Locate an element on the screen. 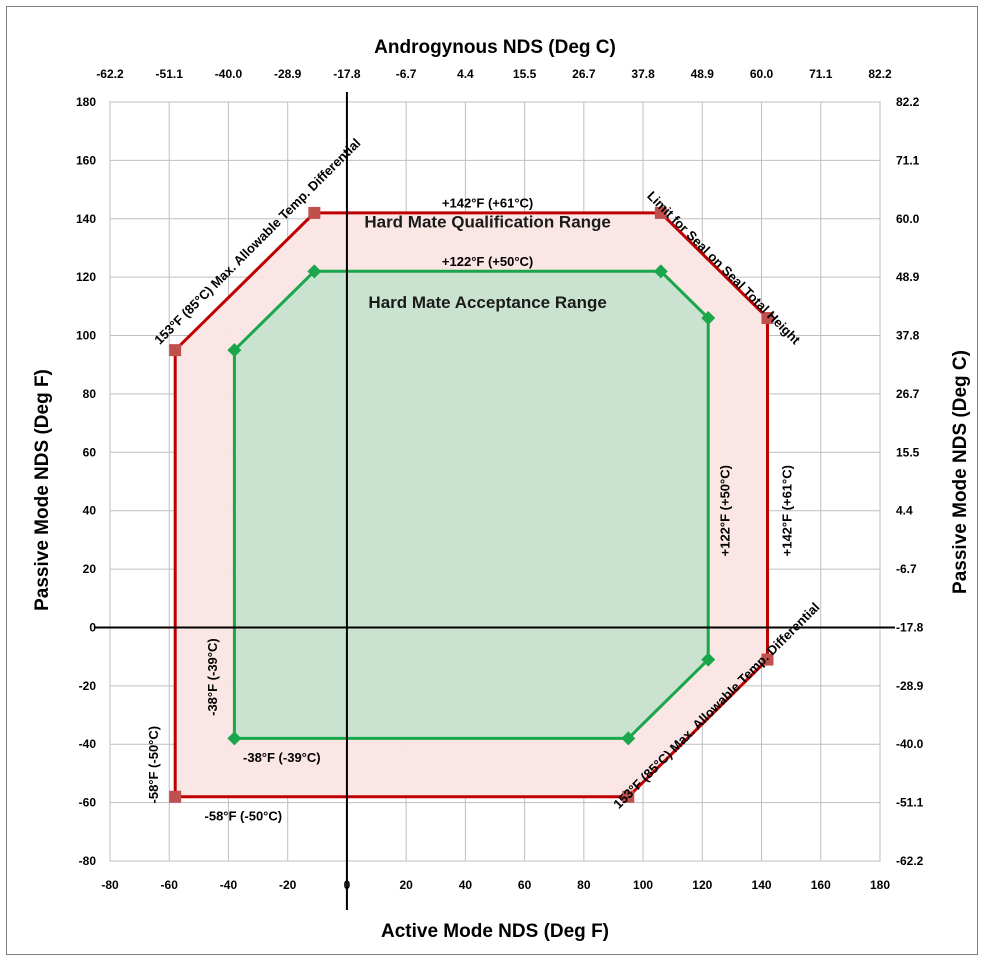 Image resolution: width=984 pixels, height=961 pixels. y2-tick-label: -62.2 is located at coordinates (910, 861).